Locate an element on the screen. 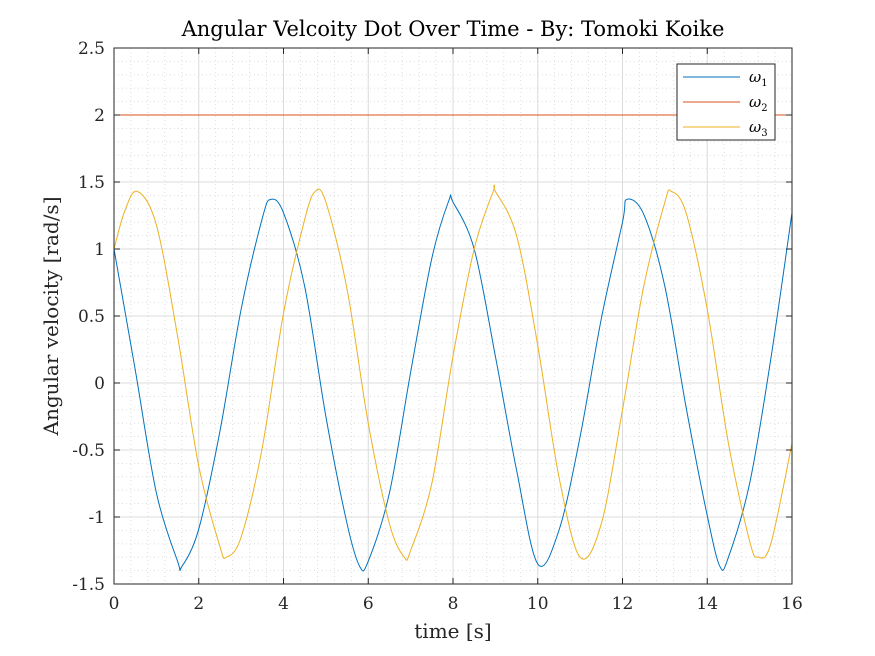  y-tick-label: -0.5 is located at coordinates (88, 451).